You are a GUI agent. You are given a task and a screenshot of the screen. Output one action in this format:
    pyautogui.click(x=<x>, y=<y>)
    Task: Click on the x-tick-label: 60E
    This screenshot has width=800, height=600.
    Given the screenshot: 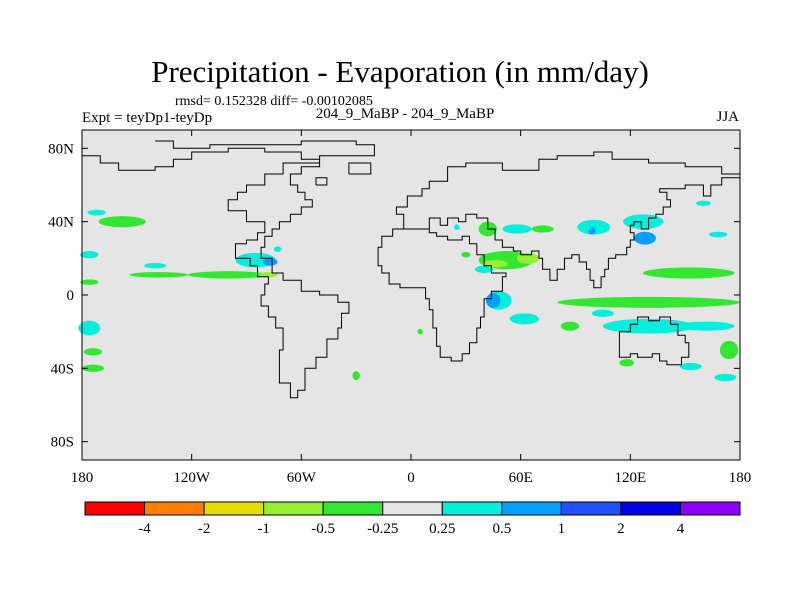 What is the action you would take?
    pyautogui.click(x=521, y=478)
    